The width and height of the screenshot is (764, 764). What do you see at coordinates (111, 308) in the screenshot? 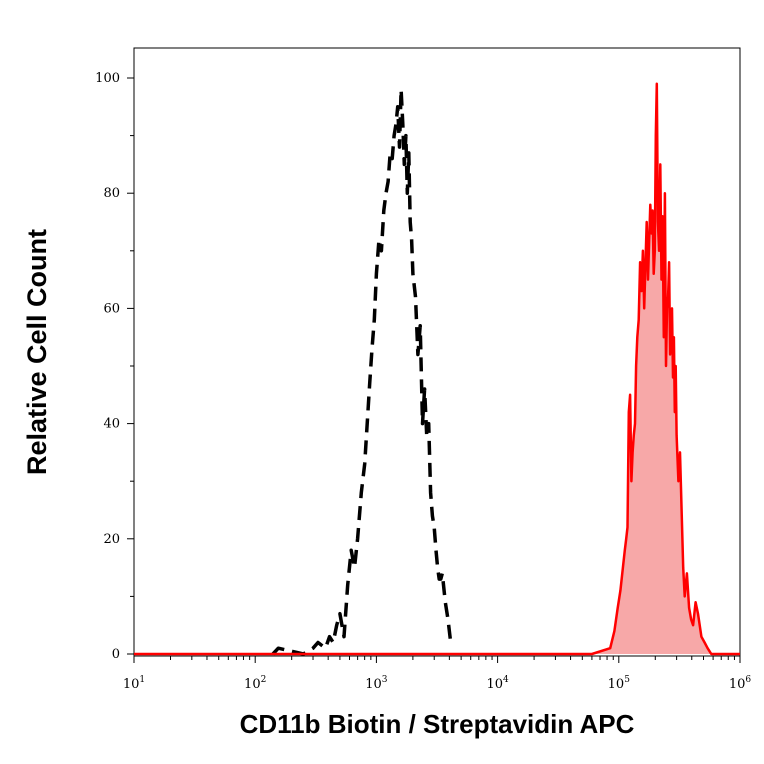
I see `y-tick-label: 60` at bounding box center [111, 308].